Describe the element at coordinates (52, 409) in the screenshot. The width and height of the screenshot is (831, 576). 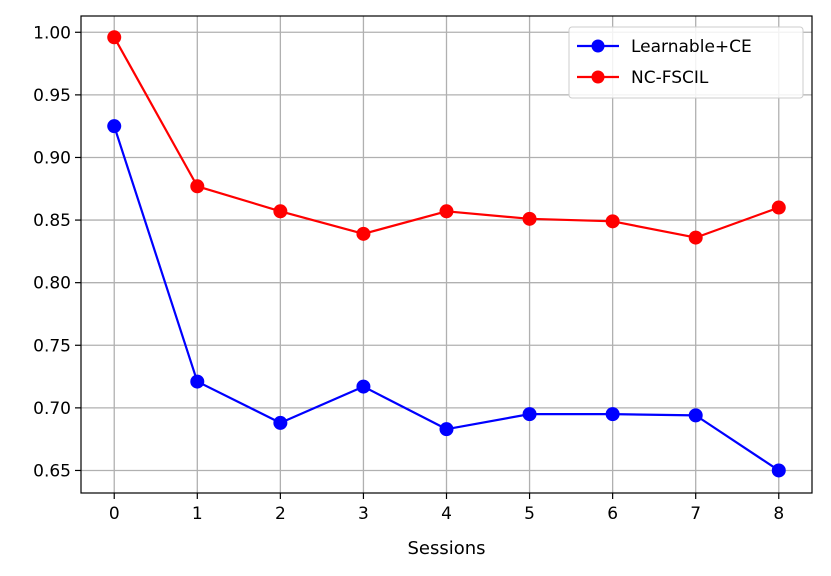
I see `y-tick-label: 0.70` at that location.